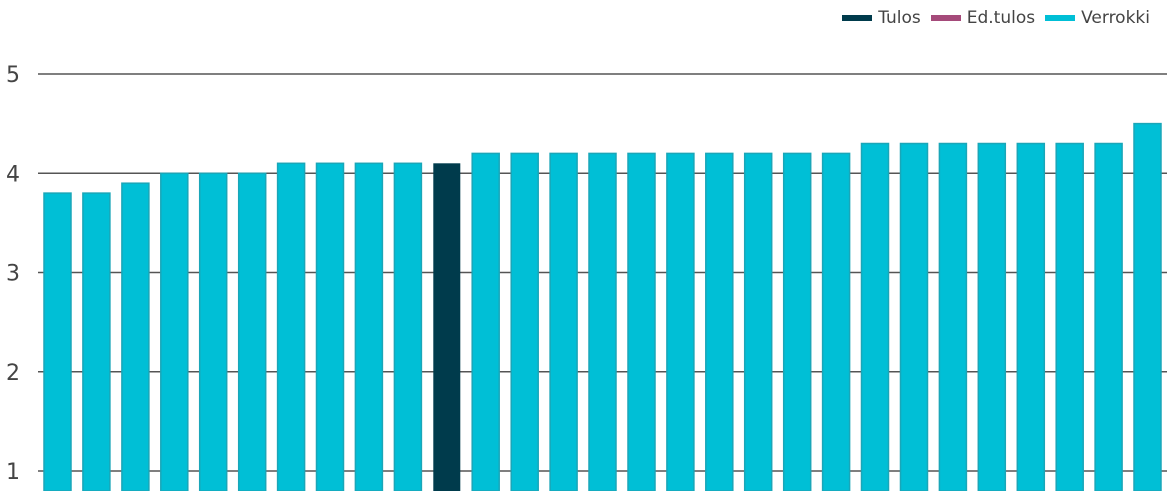 This screenshot has width=1167, height=491. I want to click on legend-item-ed-tulos: Ed.tulos, so click(983, 18).